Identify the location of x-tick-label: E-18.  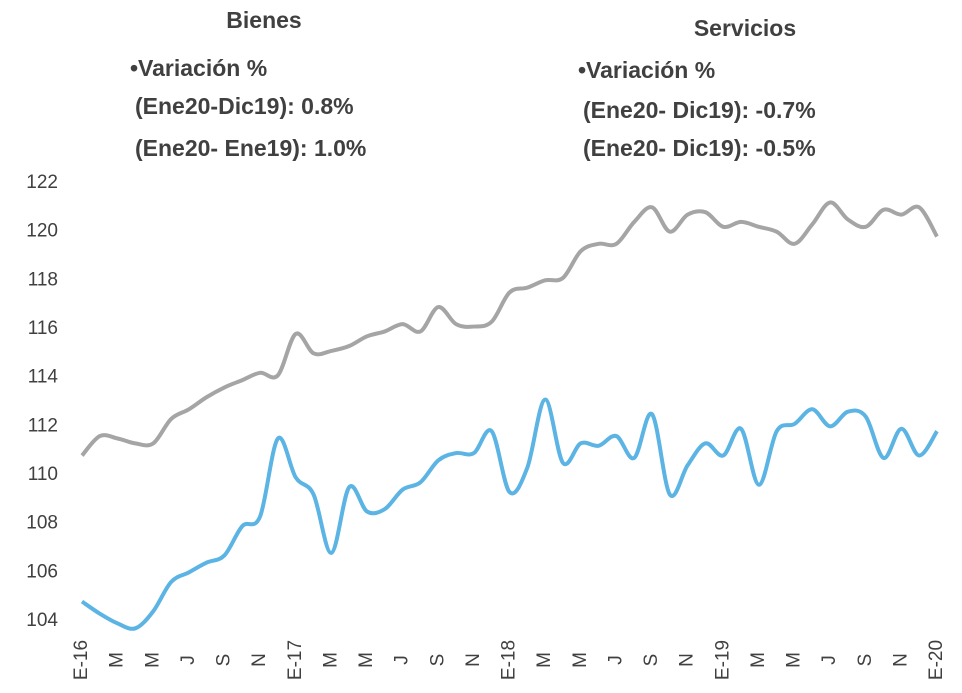
(509, 660).